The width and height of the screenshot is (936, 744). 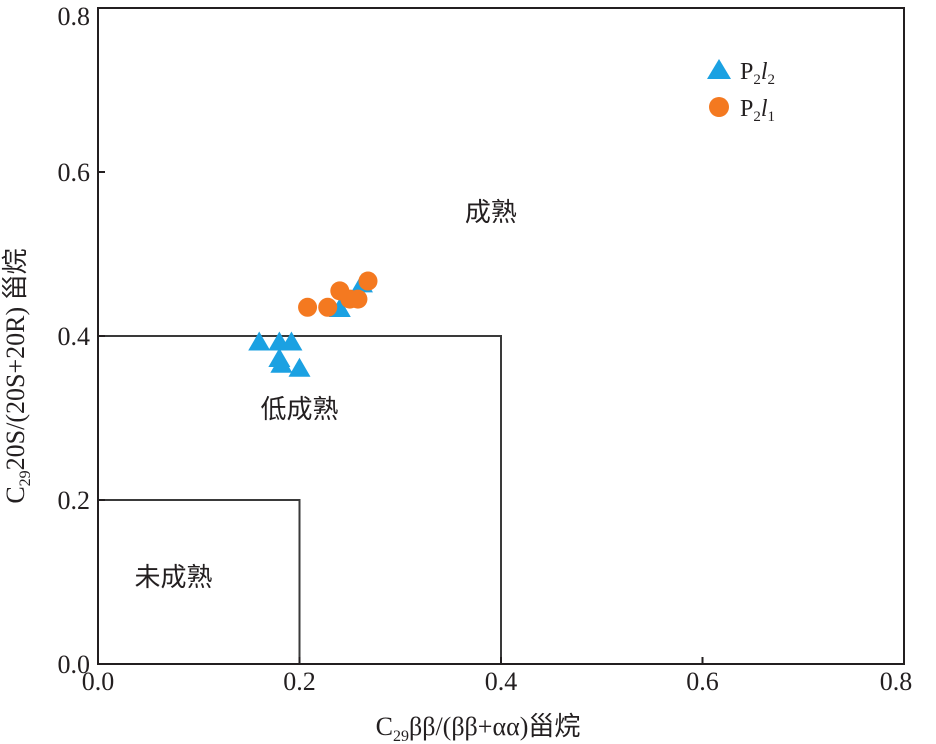 What do you see at coordinates (719, 107) in the screenshot?
I see `legend-circle-marker` at bounding box center [719, 107].